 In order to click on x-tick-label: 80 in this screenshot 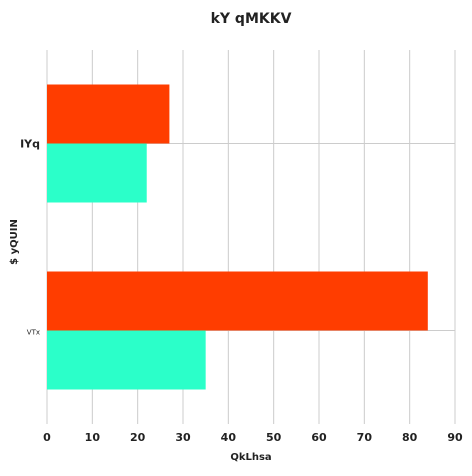, I will do `click(410, 437)`.